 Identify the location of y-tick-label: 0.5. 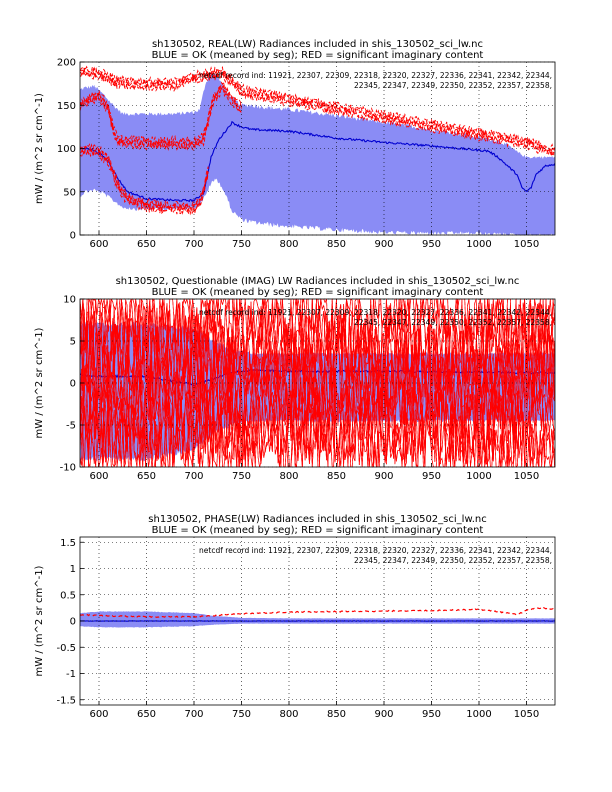
(68, 595).